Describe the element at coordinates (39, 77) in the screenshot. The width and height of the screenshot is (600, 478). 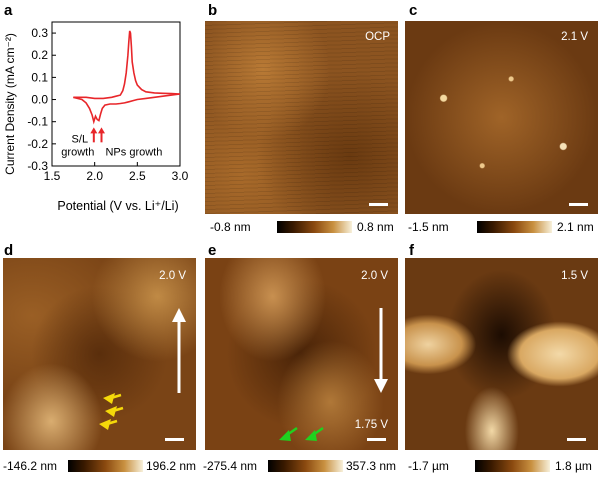
I see `y-tick-label: 0.1` at that location.